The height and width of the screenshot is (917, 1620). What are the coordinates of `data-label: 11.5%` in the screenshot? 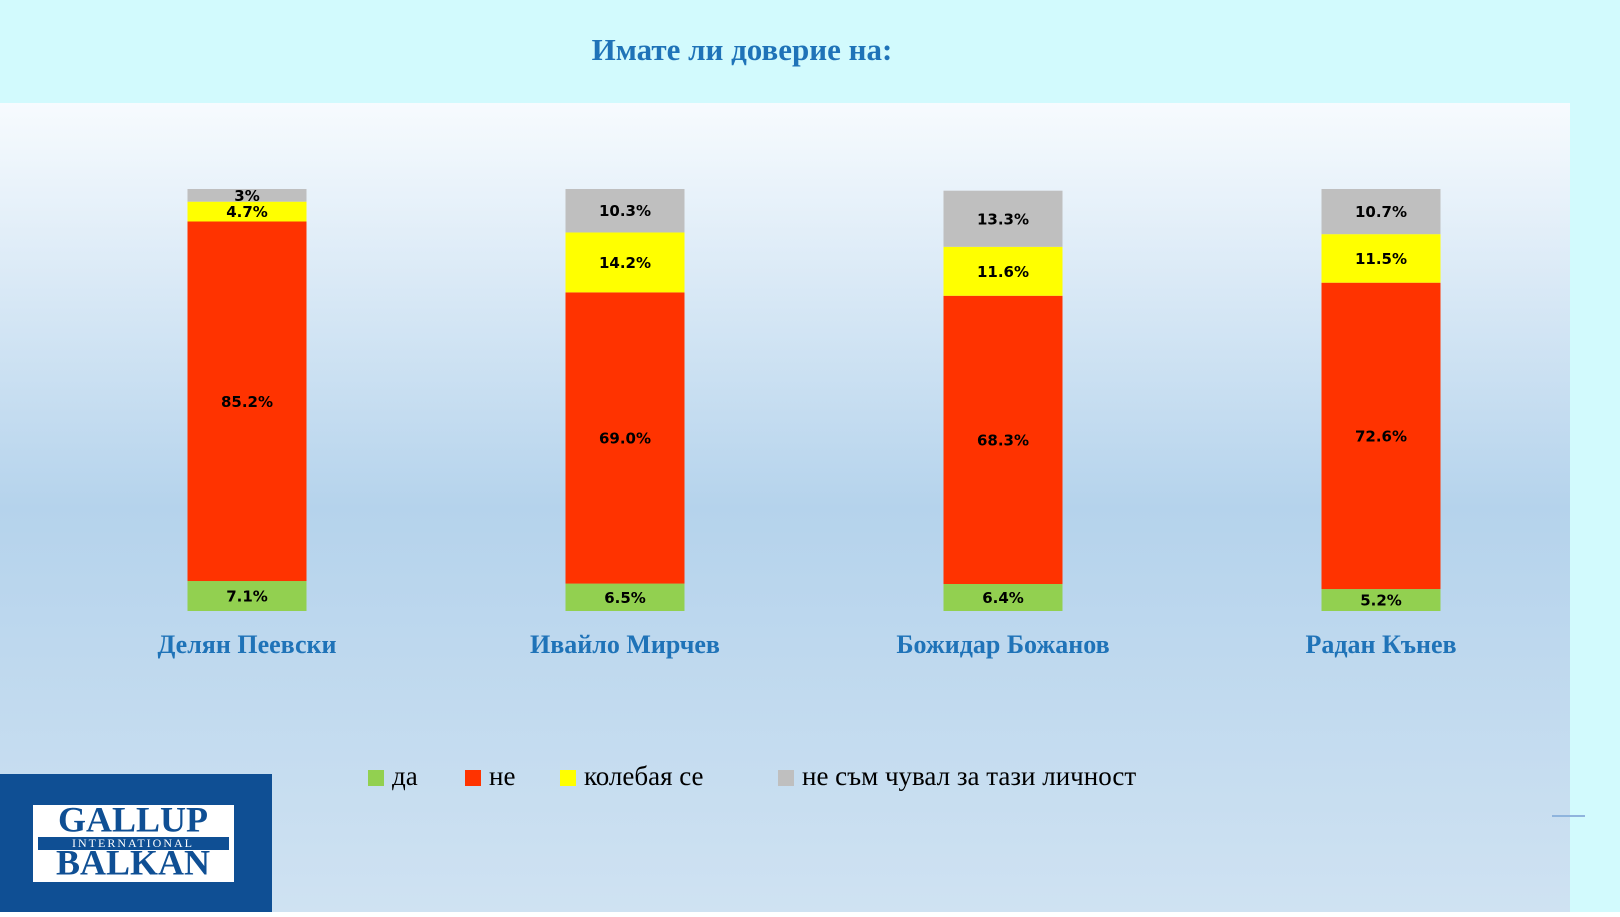 It's located at (1381, 259).